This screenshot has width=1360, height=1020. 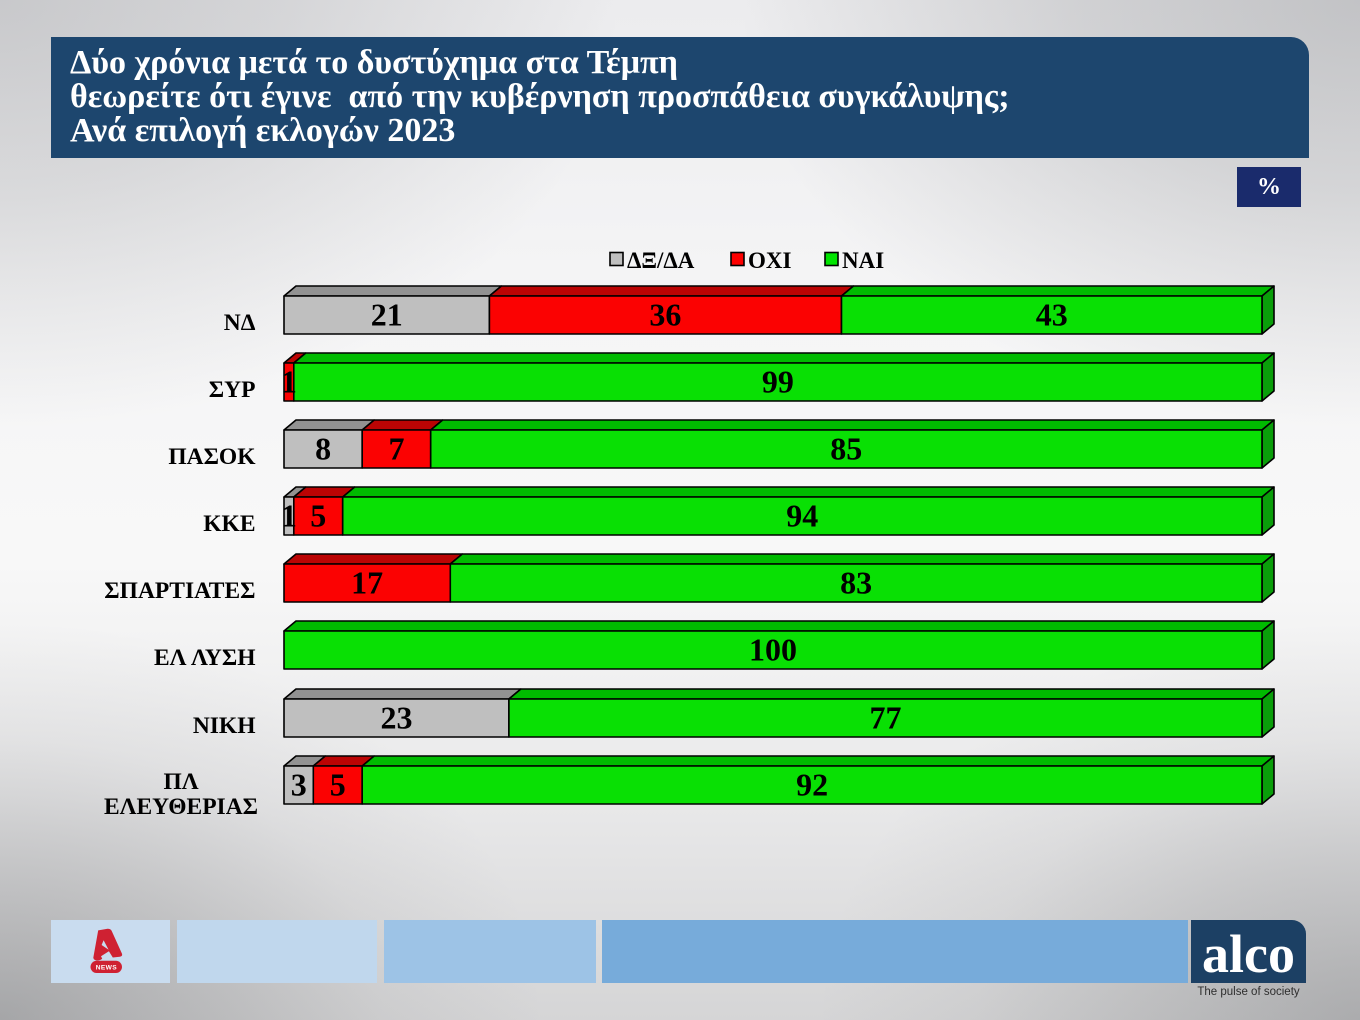 What do you see at coordinates (387, 315) in the screenshot?
I see `svg-text: 21` at bounding box center [387, 315].